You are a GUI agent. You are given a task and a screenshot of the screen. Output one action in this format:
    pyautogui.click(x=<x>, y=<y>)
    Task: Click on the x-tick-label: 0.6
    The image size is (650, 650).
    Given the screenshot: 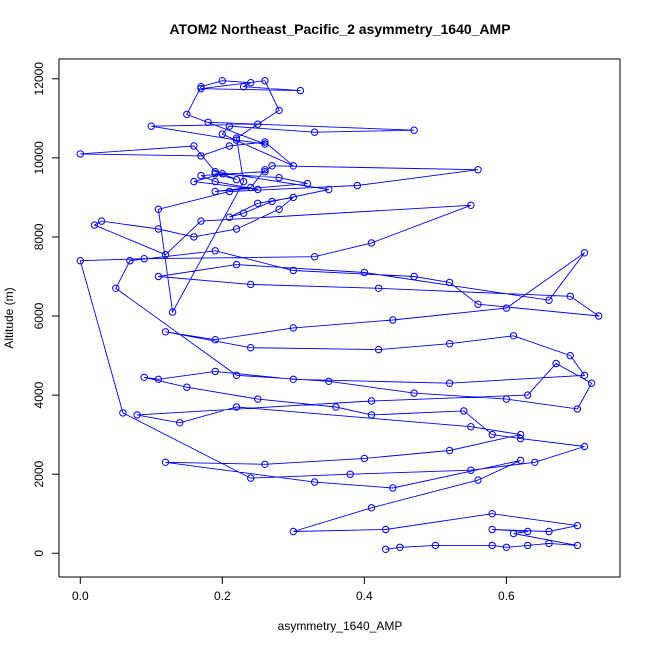 What is the action you would take?
    pyautogui.click(x=506, y=596)
    